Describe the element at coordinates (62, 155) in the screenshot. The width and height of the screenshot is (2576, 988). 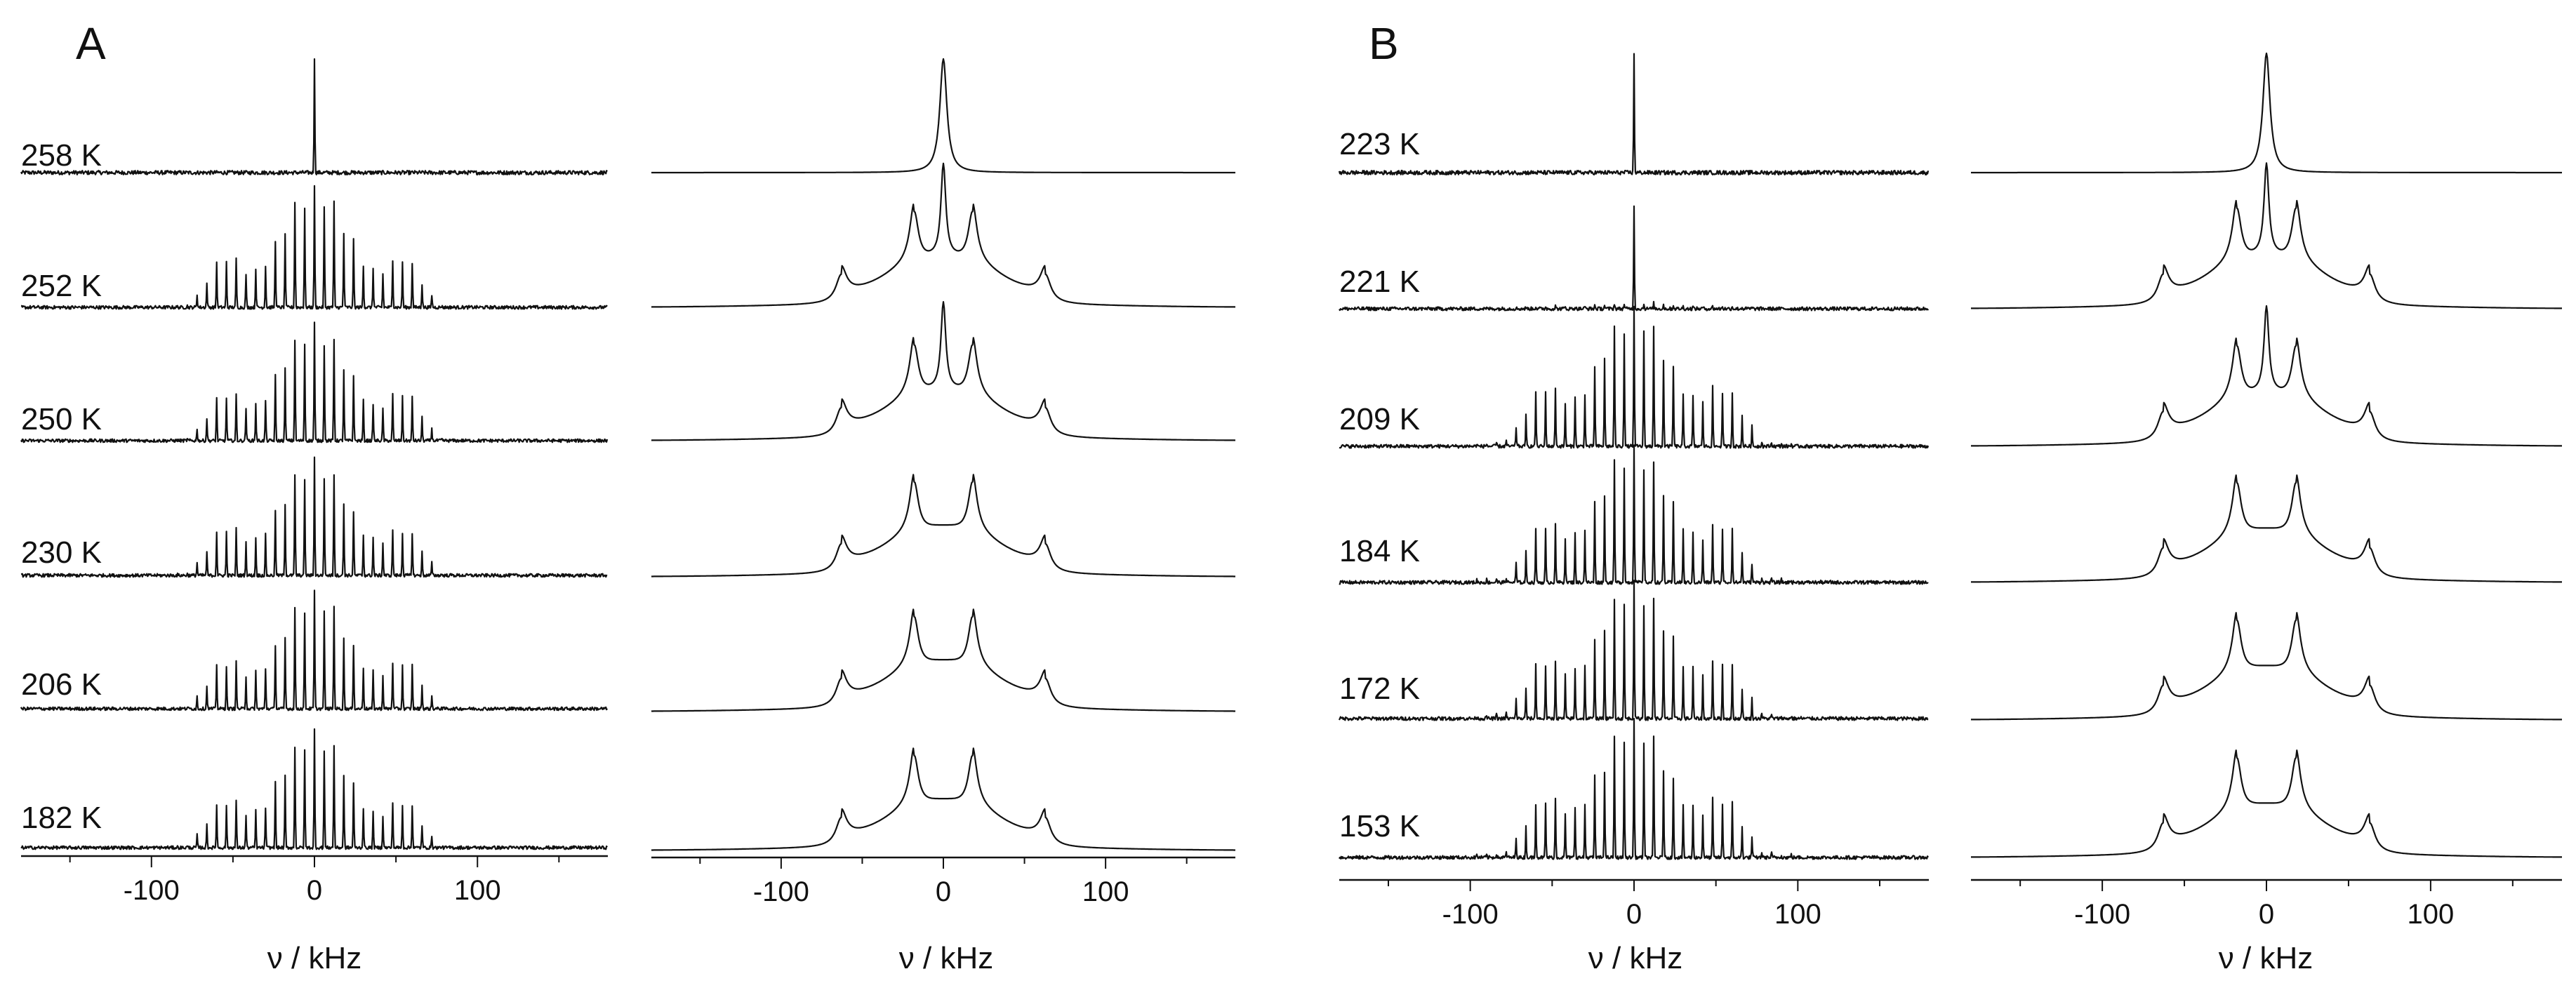
I see `temp-label: 258 K` at that location.